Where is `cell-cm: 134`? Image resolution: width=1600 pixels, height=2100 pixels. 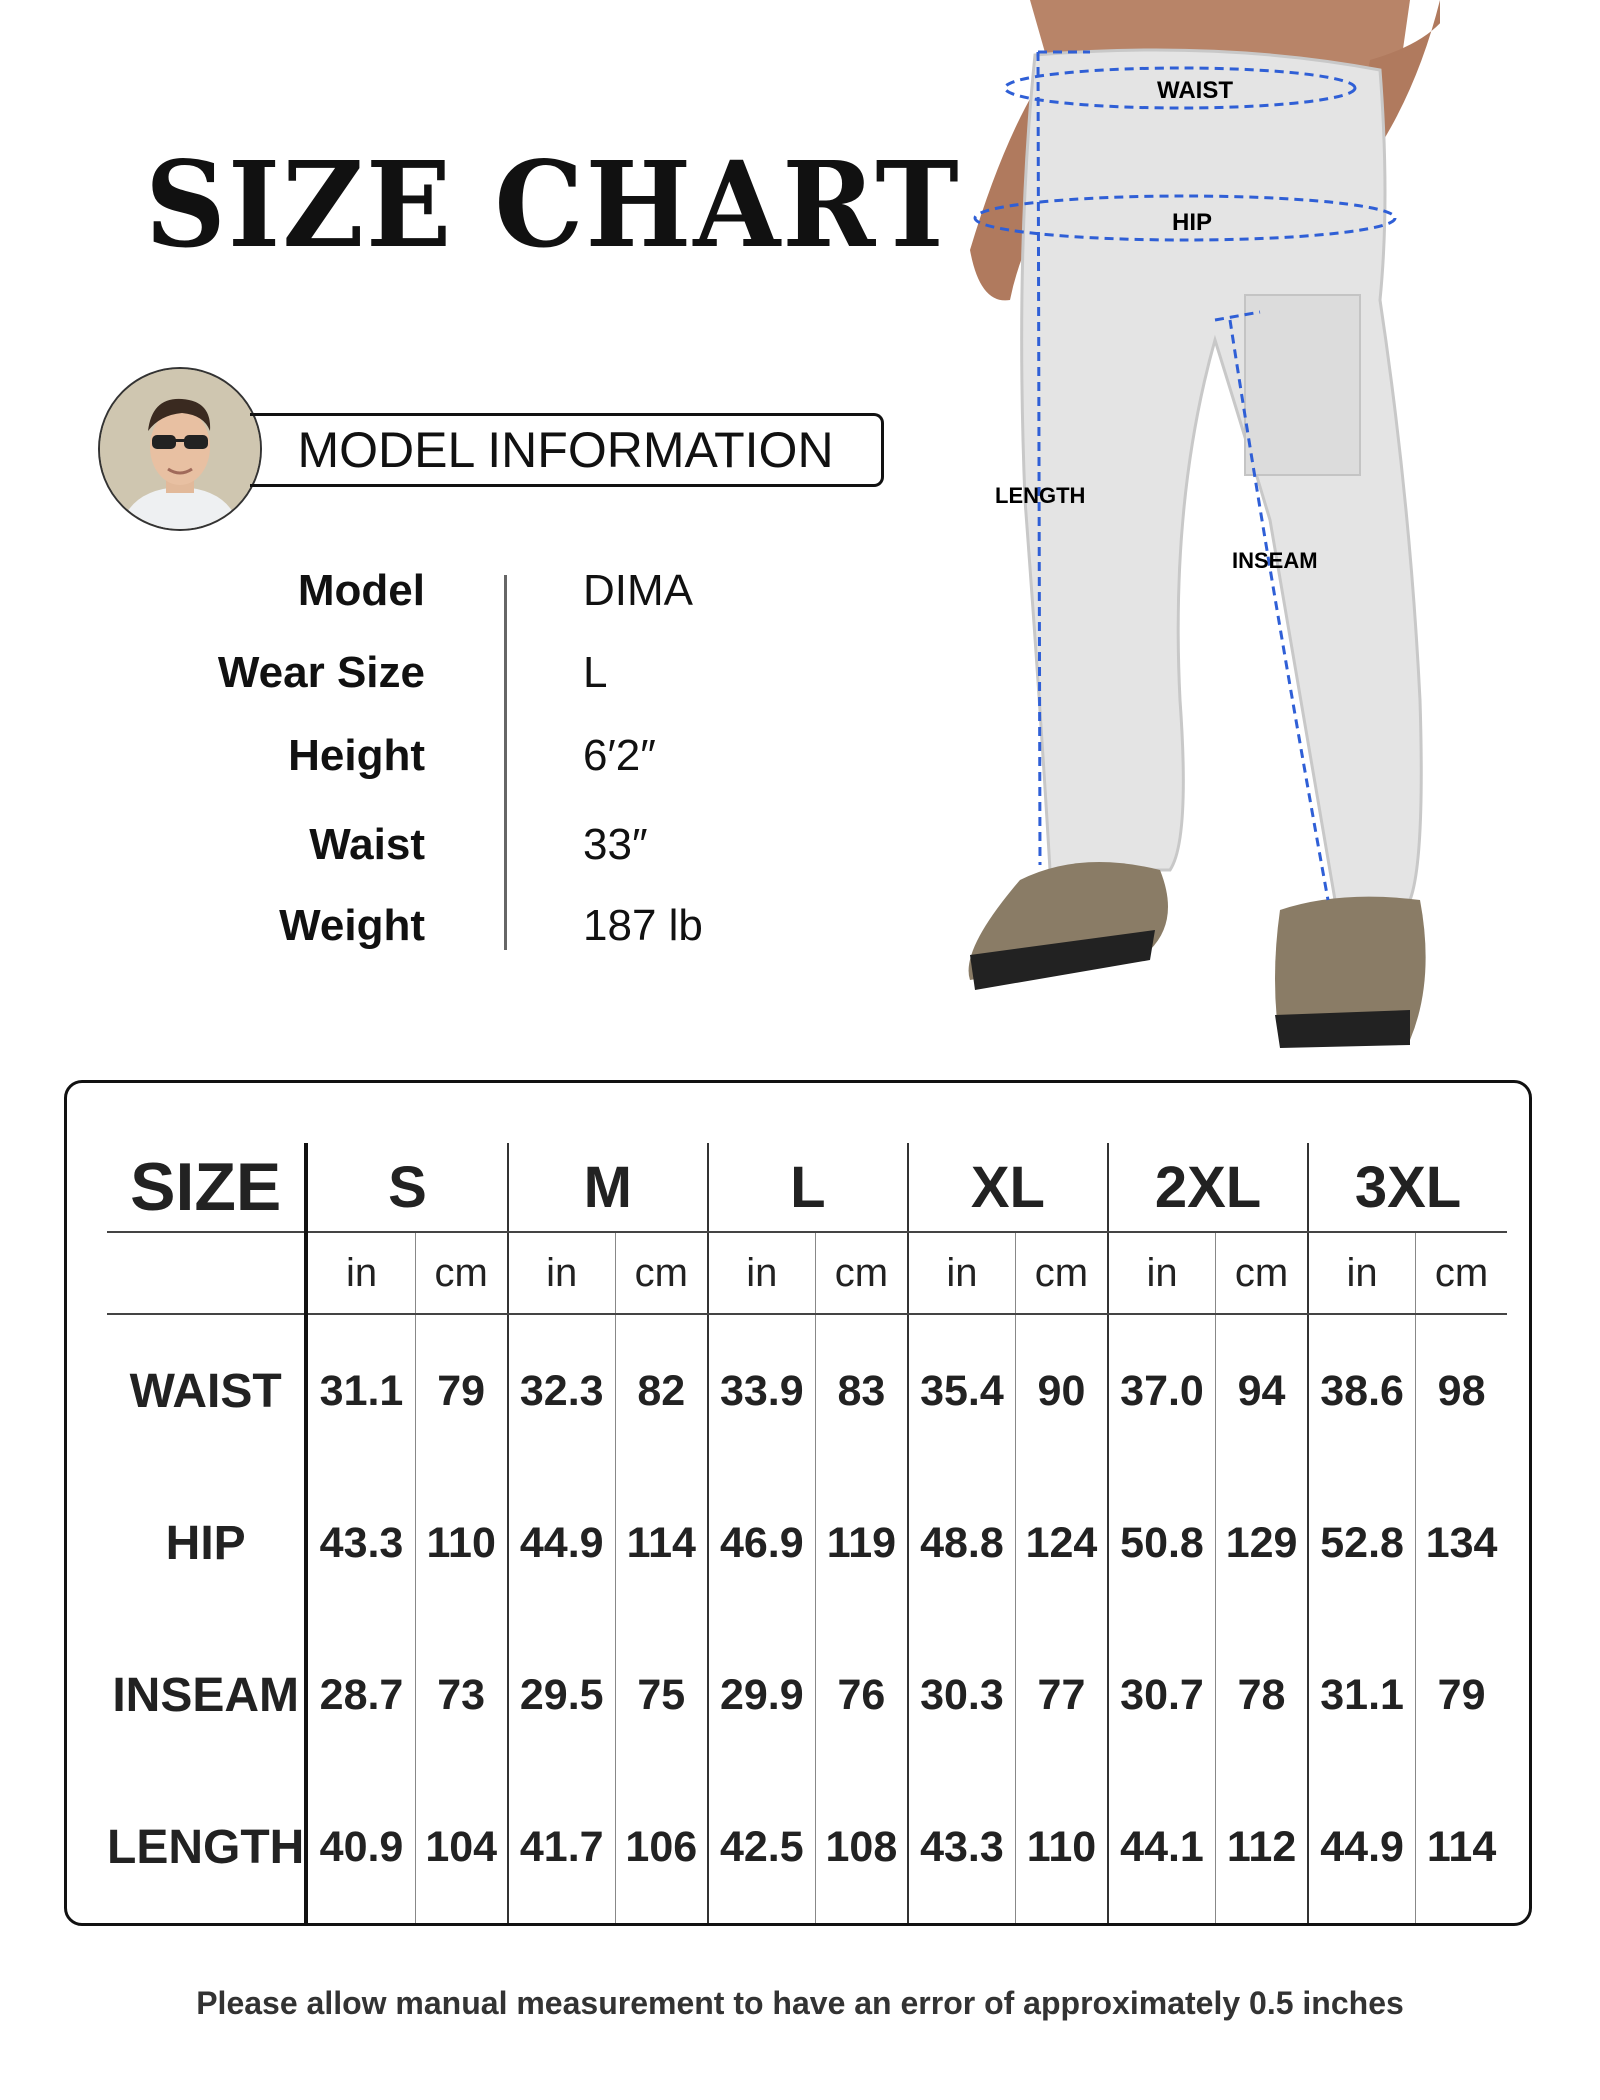
cell-cm: 134 is located at coordinates (1461, 1543).